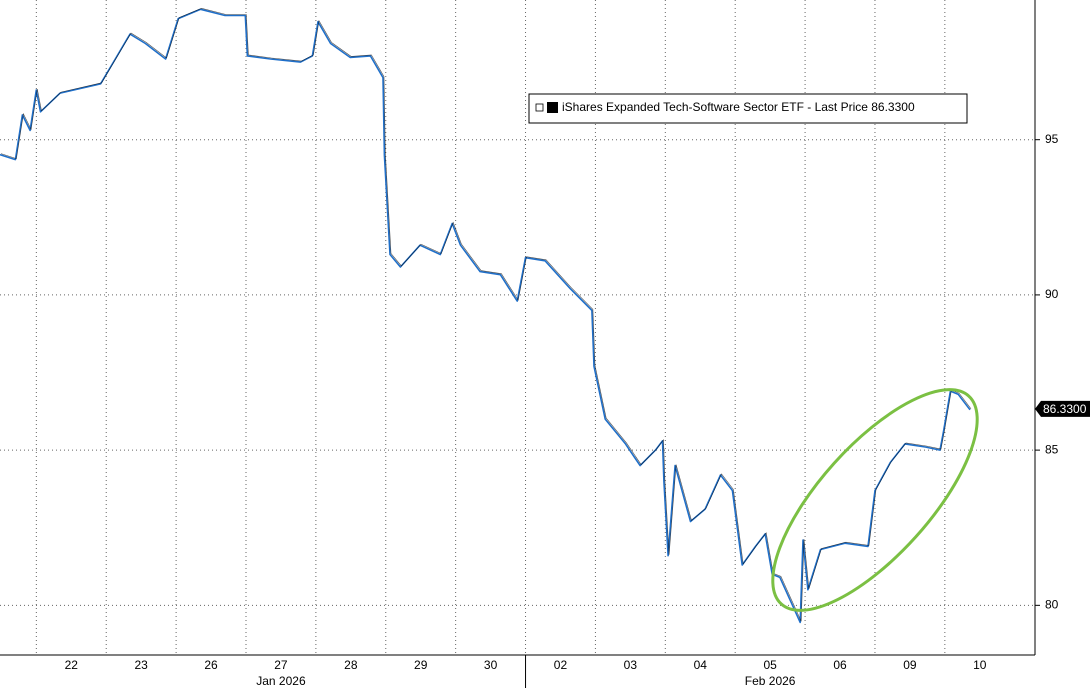 This screenshot has width=1090, height=688. I want to click on x-tick-label: 29, so click(421, 665).